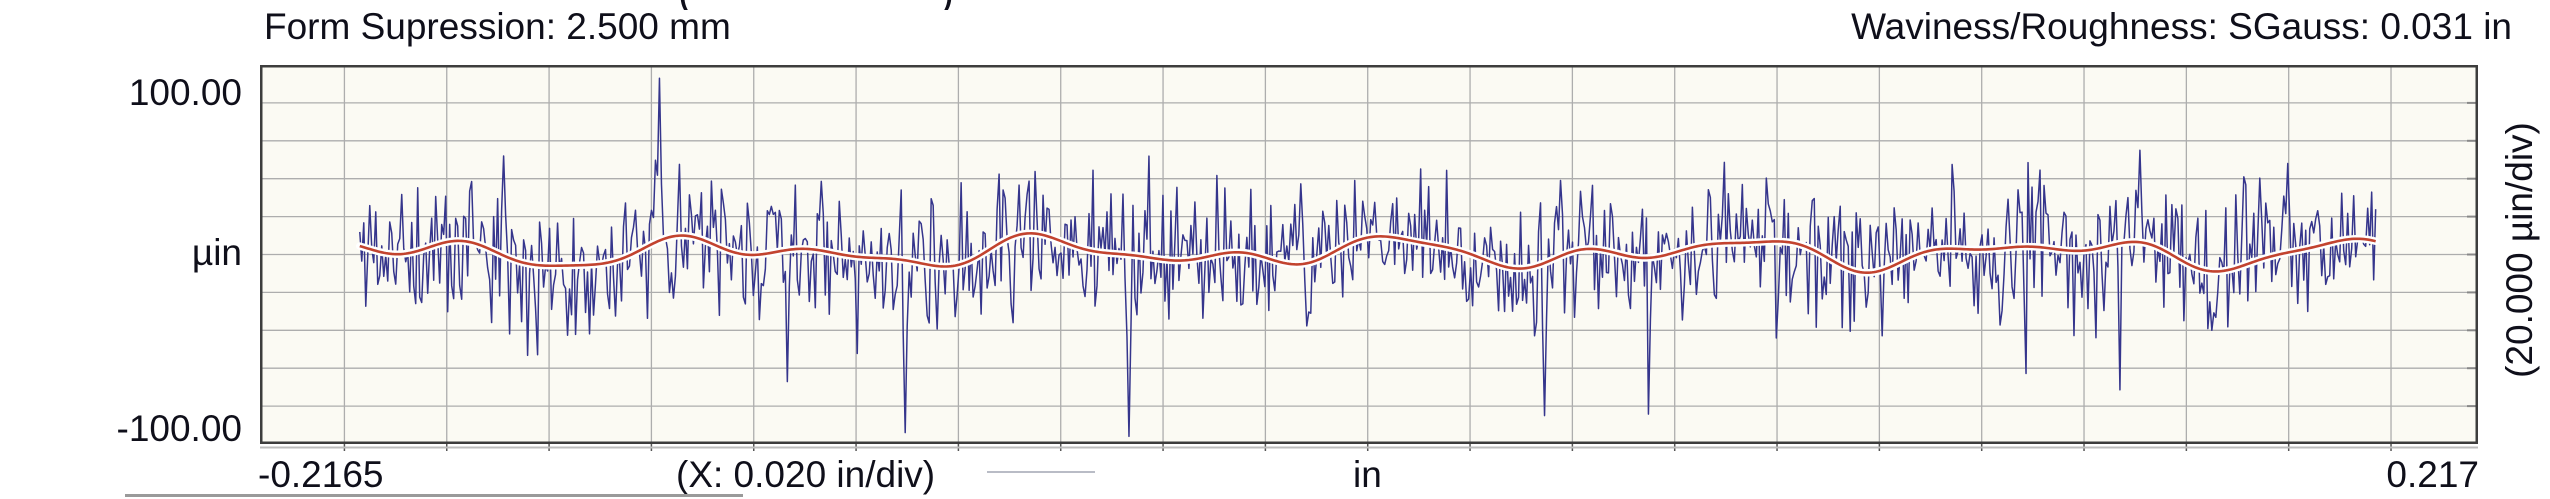 This screenshot has height=499, width=2550. Describe the element at coordinates (1041, 472) in the screenshot. I see `legend-line-sample` at that location.